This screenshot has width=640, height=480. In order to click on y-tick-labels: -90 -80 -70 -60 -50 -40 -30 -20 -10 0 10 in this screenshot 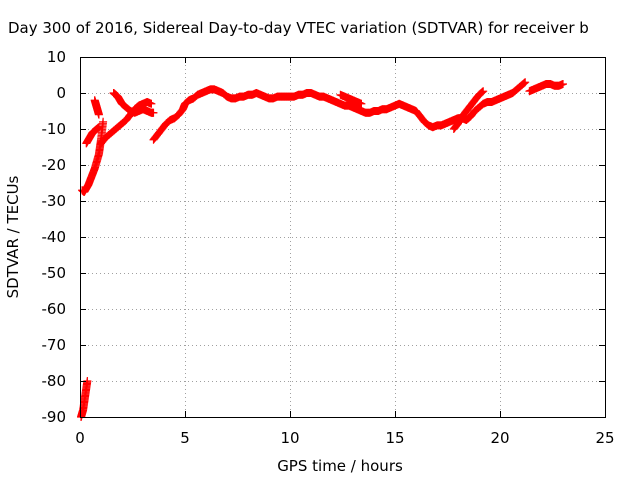, I will do `click(54, 237)`.